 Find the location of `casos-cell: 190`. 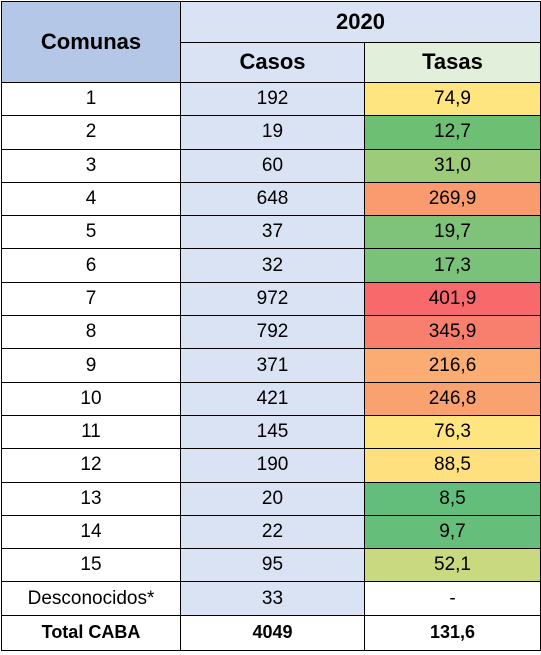

casos-cell: 190 is located at coordinates (272, 465).